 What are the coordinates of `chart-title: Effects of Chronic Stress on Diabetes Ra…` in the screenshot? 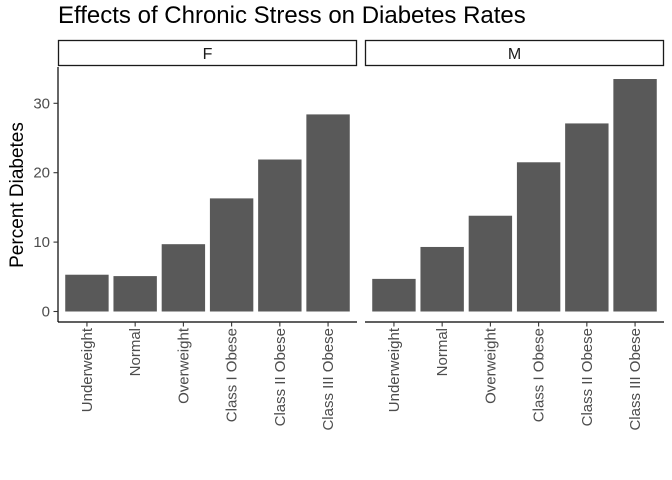 It's located at (292, 15).